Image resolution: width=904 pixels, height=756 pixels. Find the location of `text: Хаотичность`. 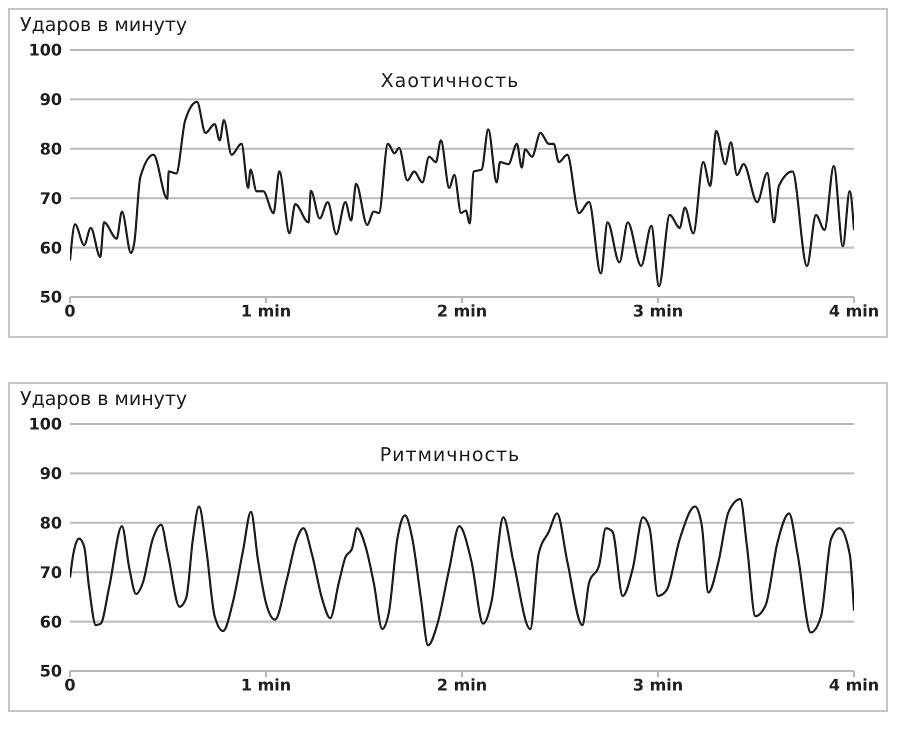

text: Хаотичность is located at coordinates (450, 81).